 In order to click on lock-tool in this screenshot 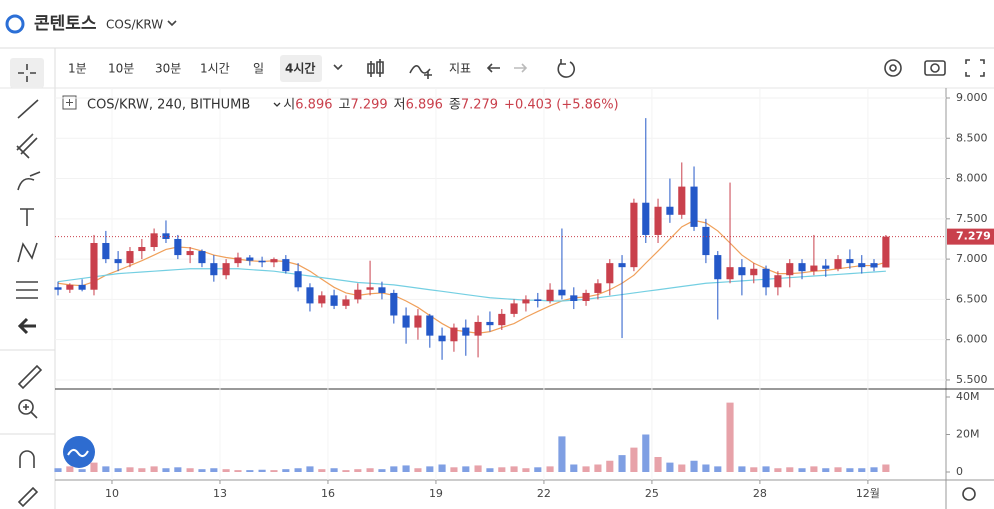, I will do `click(28, 497)`.